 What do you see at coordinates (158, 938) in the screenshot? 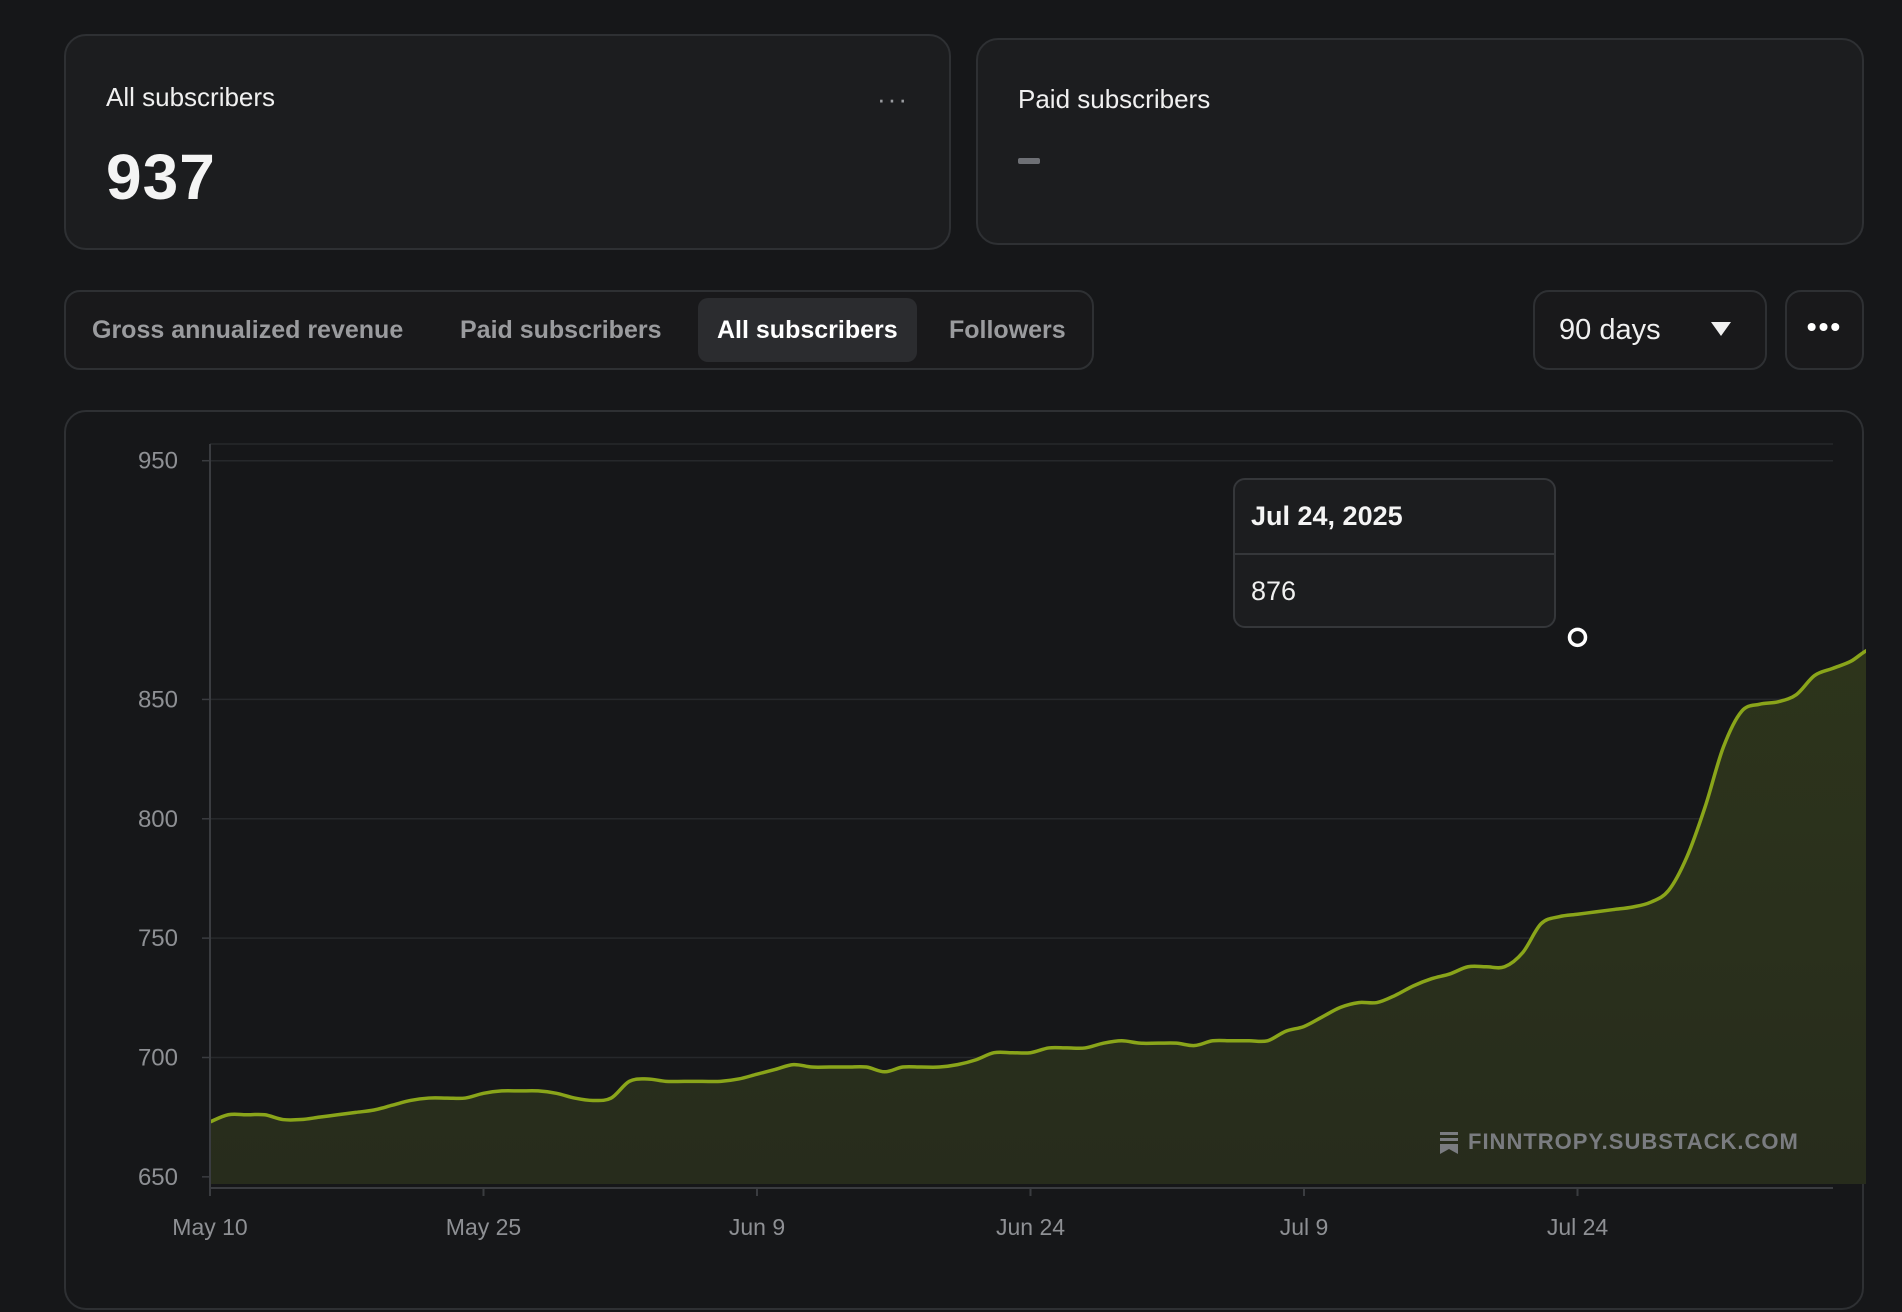
I see `y-tick-label: 750` at bounding box center [158, 938].